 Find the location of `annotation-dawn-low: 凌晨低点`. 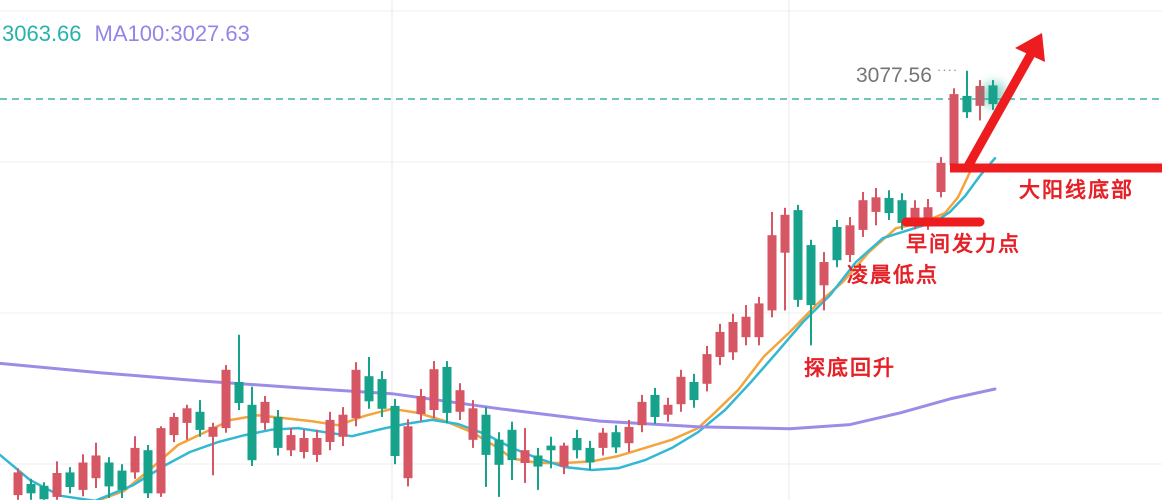

annotation-dawn-low: 凌晨低点 is located at coordinates (893, 275).